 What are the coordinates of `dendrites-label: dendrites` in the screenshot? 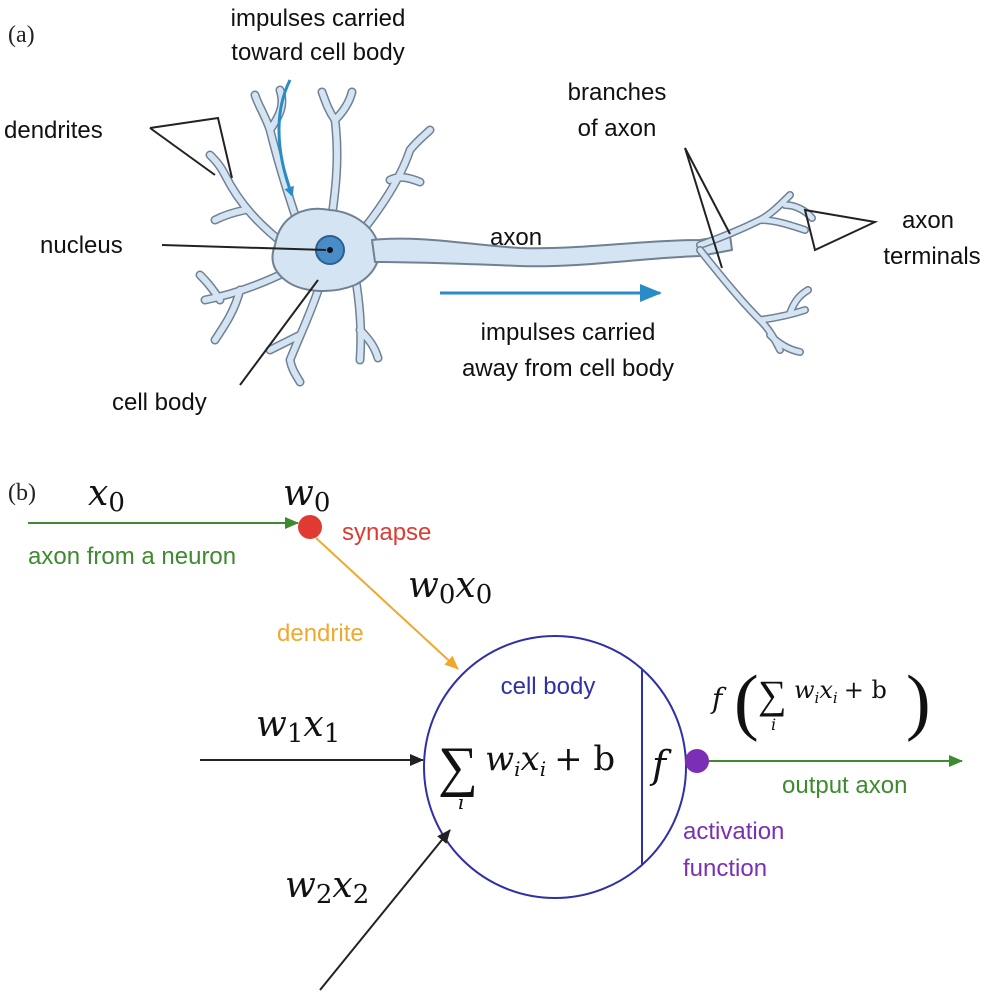 It's located at (53, 130).